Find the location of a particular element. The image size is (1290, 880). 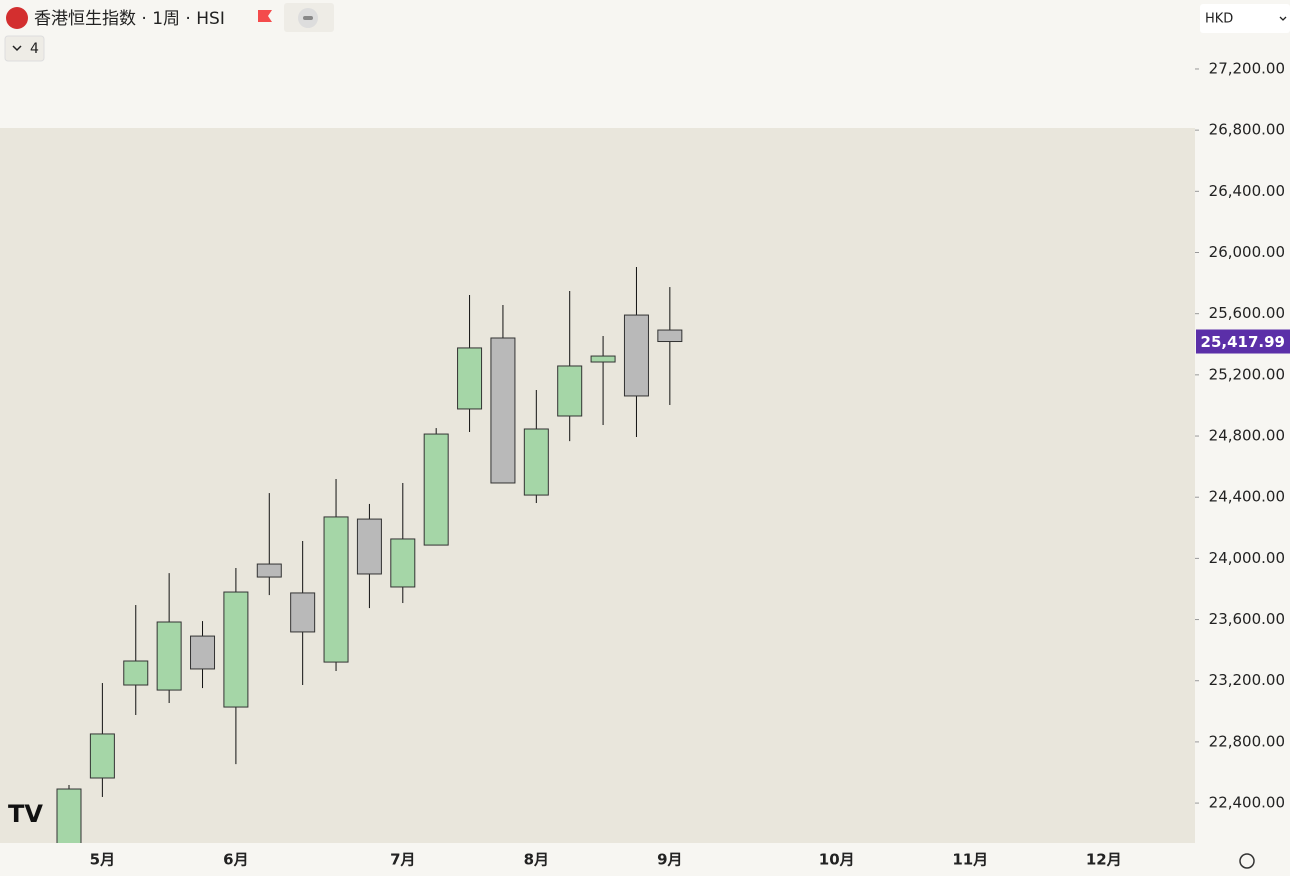

y-tick-label: 22,800.00 is located at coordinates (1247, 741).